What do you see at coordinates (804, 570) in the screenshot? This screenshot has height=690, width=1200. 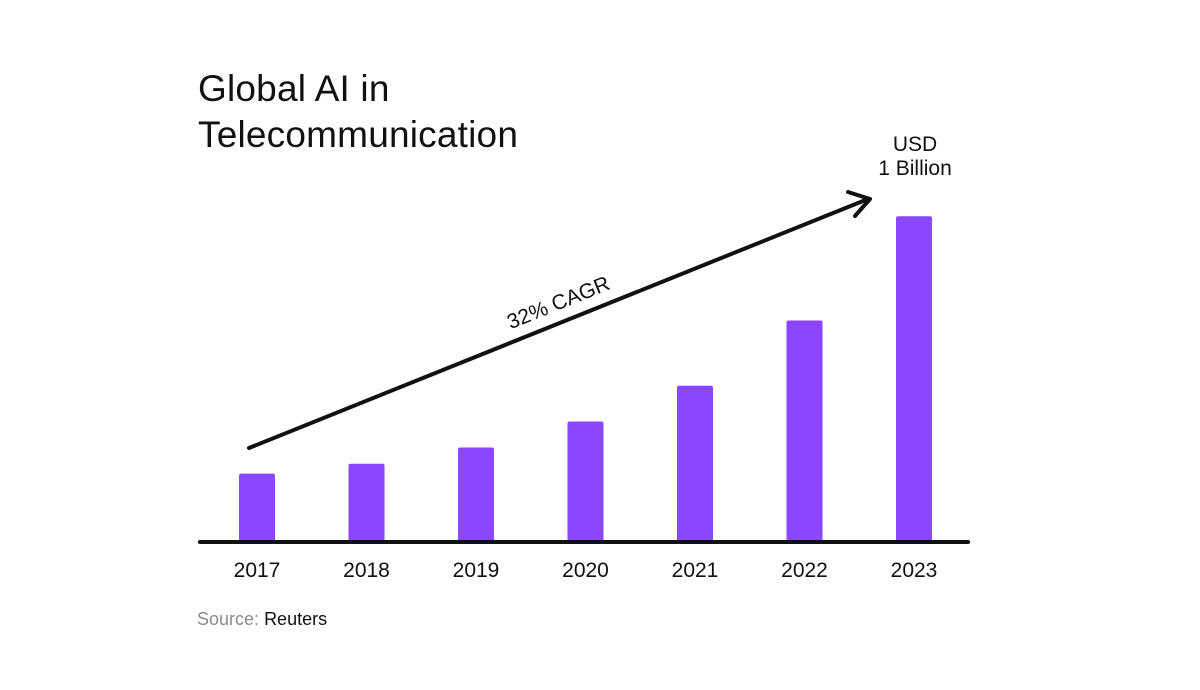 I see `x-tick-label-2022: 2022` at bounding box center [804, 570].